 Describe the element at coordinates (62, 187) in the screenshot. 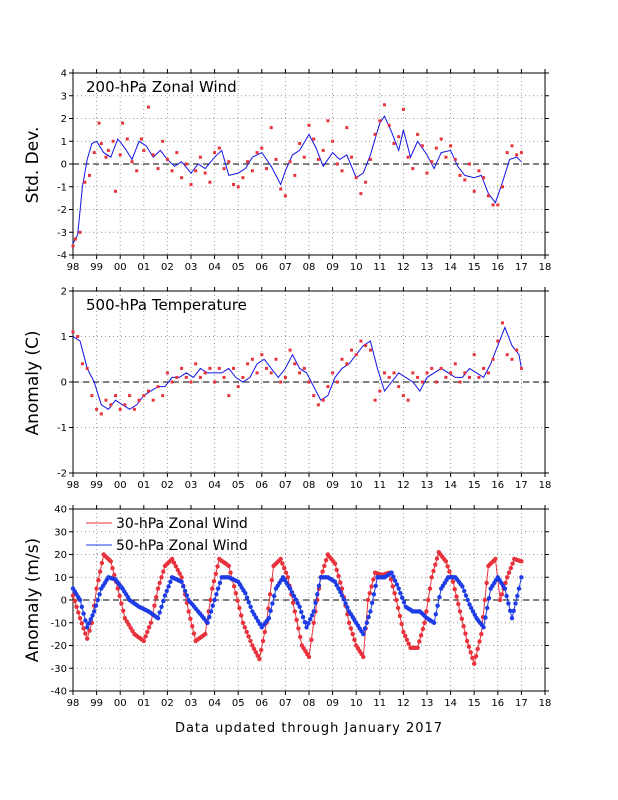

I see `y-tick-label: -1` at that location.